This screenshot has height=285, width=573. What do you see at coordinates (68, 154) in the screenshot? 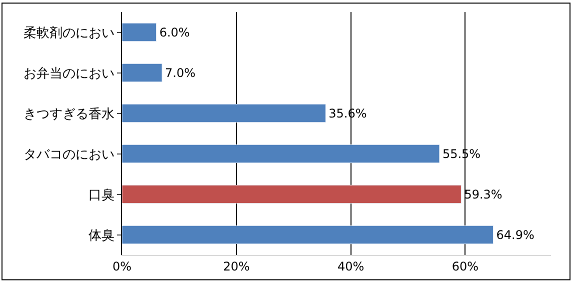
I see `y-tick-label: タバコのにおい` at bounding box center [68, 154].